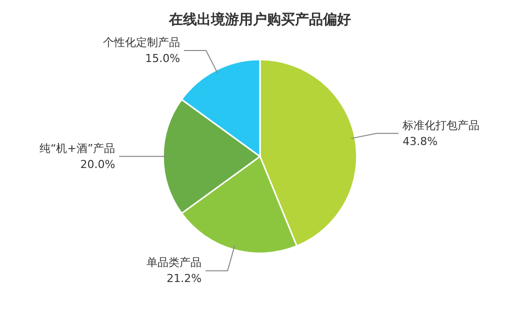 This screenshot has height=312, width=520. I want to click on chart-title: 在线出境游用户购买产品偏好, so click(259, 19).